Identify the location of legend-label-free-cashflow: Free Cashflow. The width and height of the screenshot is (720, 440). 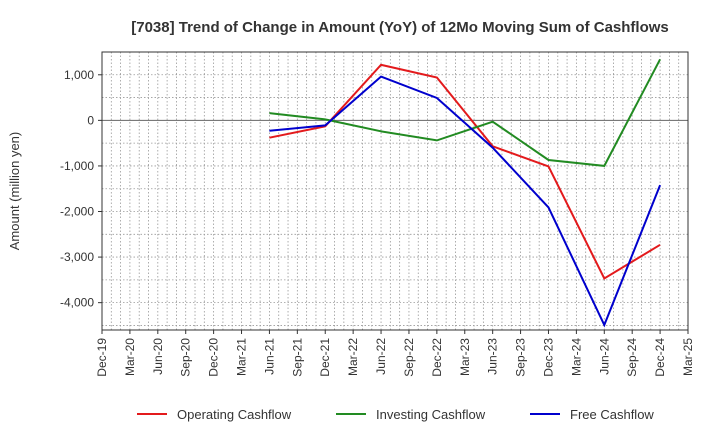
(612, 414).